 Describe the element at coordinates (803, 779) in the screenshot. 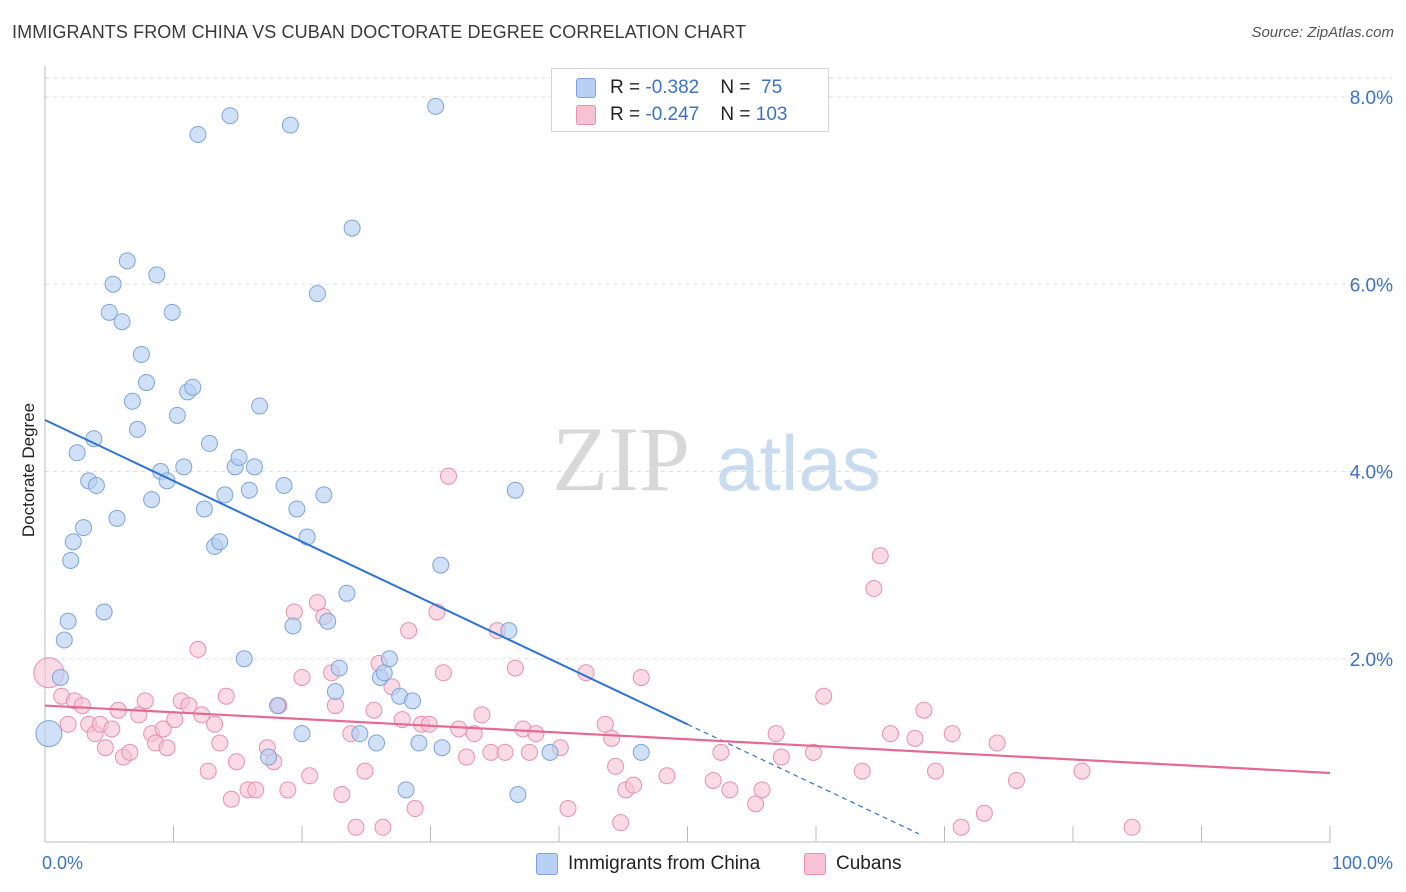

I see `china-trend-extension` at that location.